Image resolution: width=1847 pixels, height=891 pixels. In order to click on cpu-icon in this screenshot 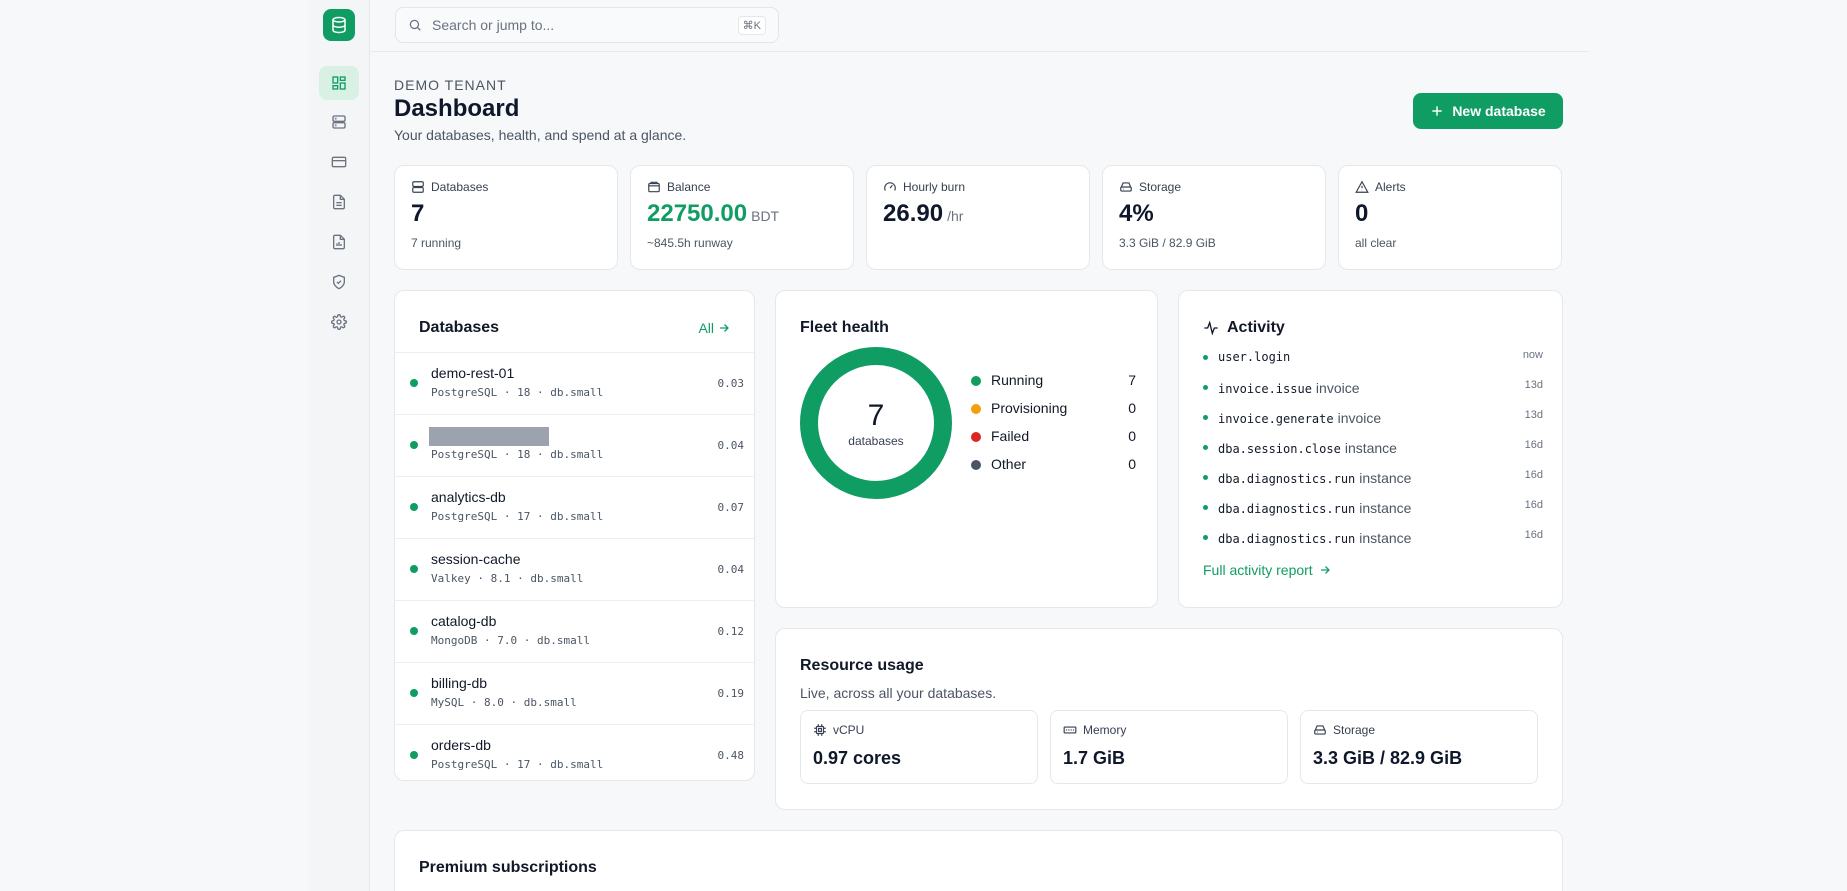, I will do `click(820, 730)`.